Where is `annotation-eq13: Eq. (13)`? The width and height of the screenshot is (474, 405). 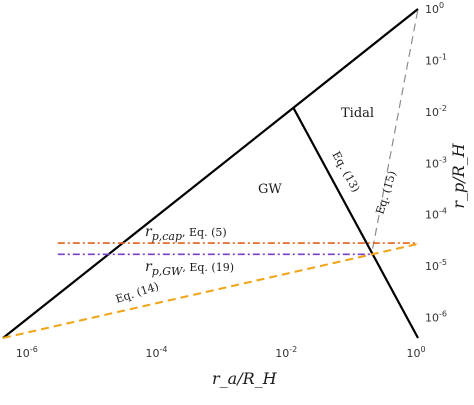
annotation-eq13: Eq. (13) is located at coordinates (345, 171).